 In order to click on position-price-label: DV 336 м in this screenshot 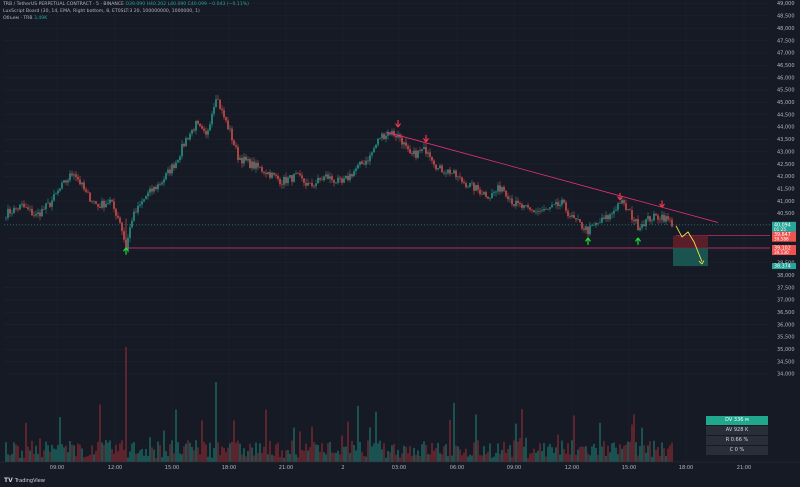, I will do `click(737, 420)`.